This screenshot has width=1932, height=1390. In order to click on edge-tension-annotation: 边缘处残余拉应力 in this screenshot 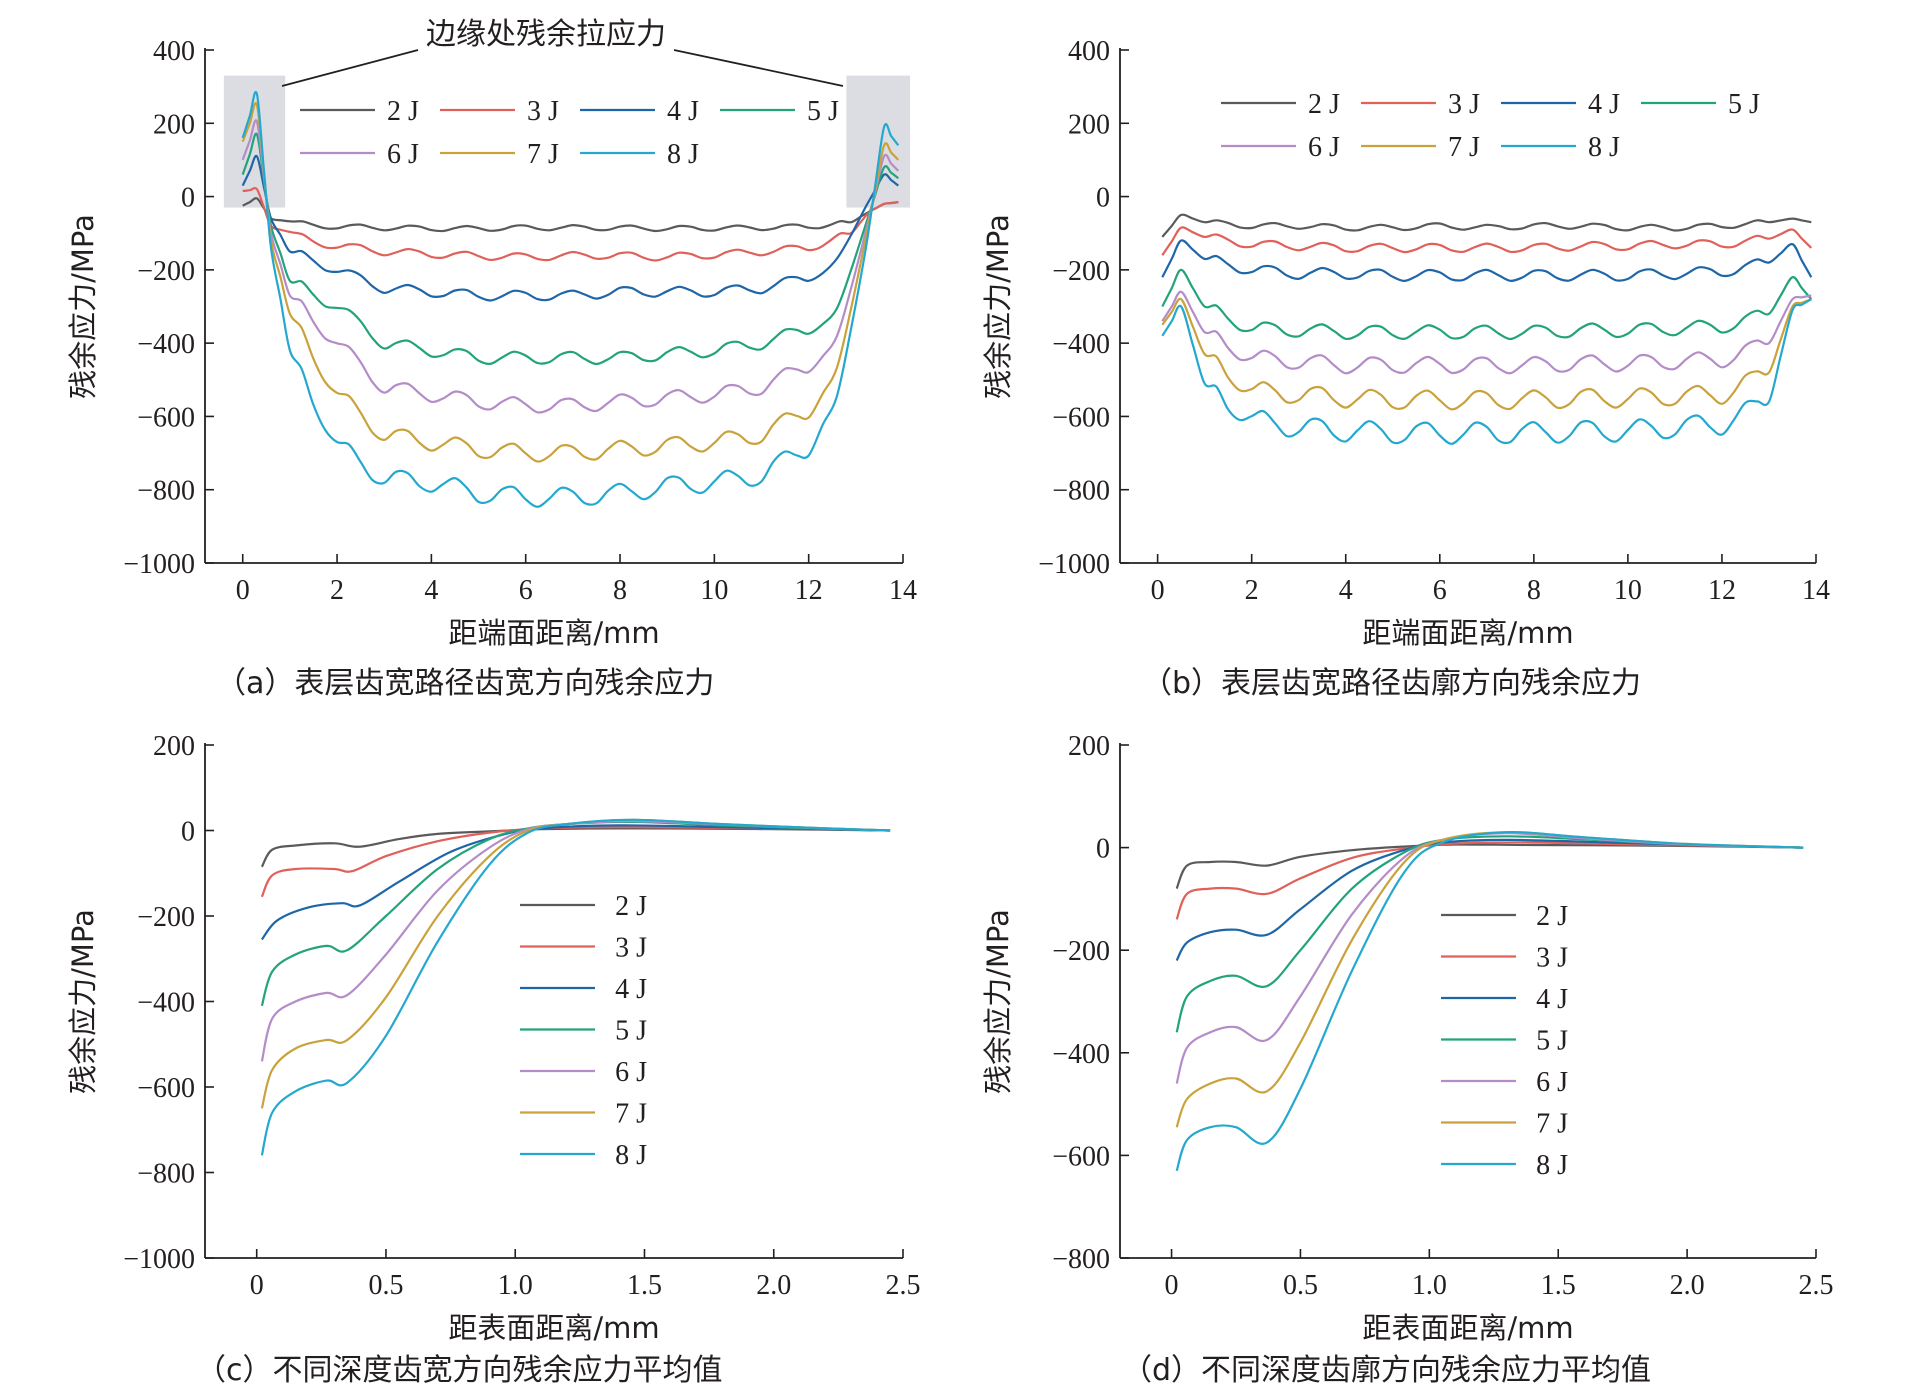, I will do `click(546, 34)`.